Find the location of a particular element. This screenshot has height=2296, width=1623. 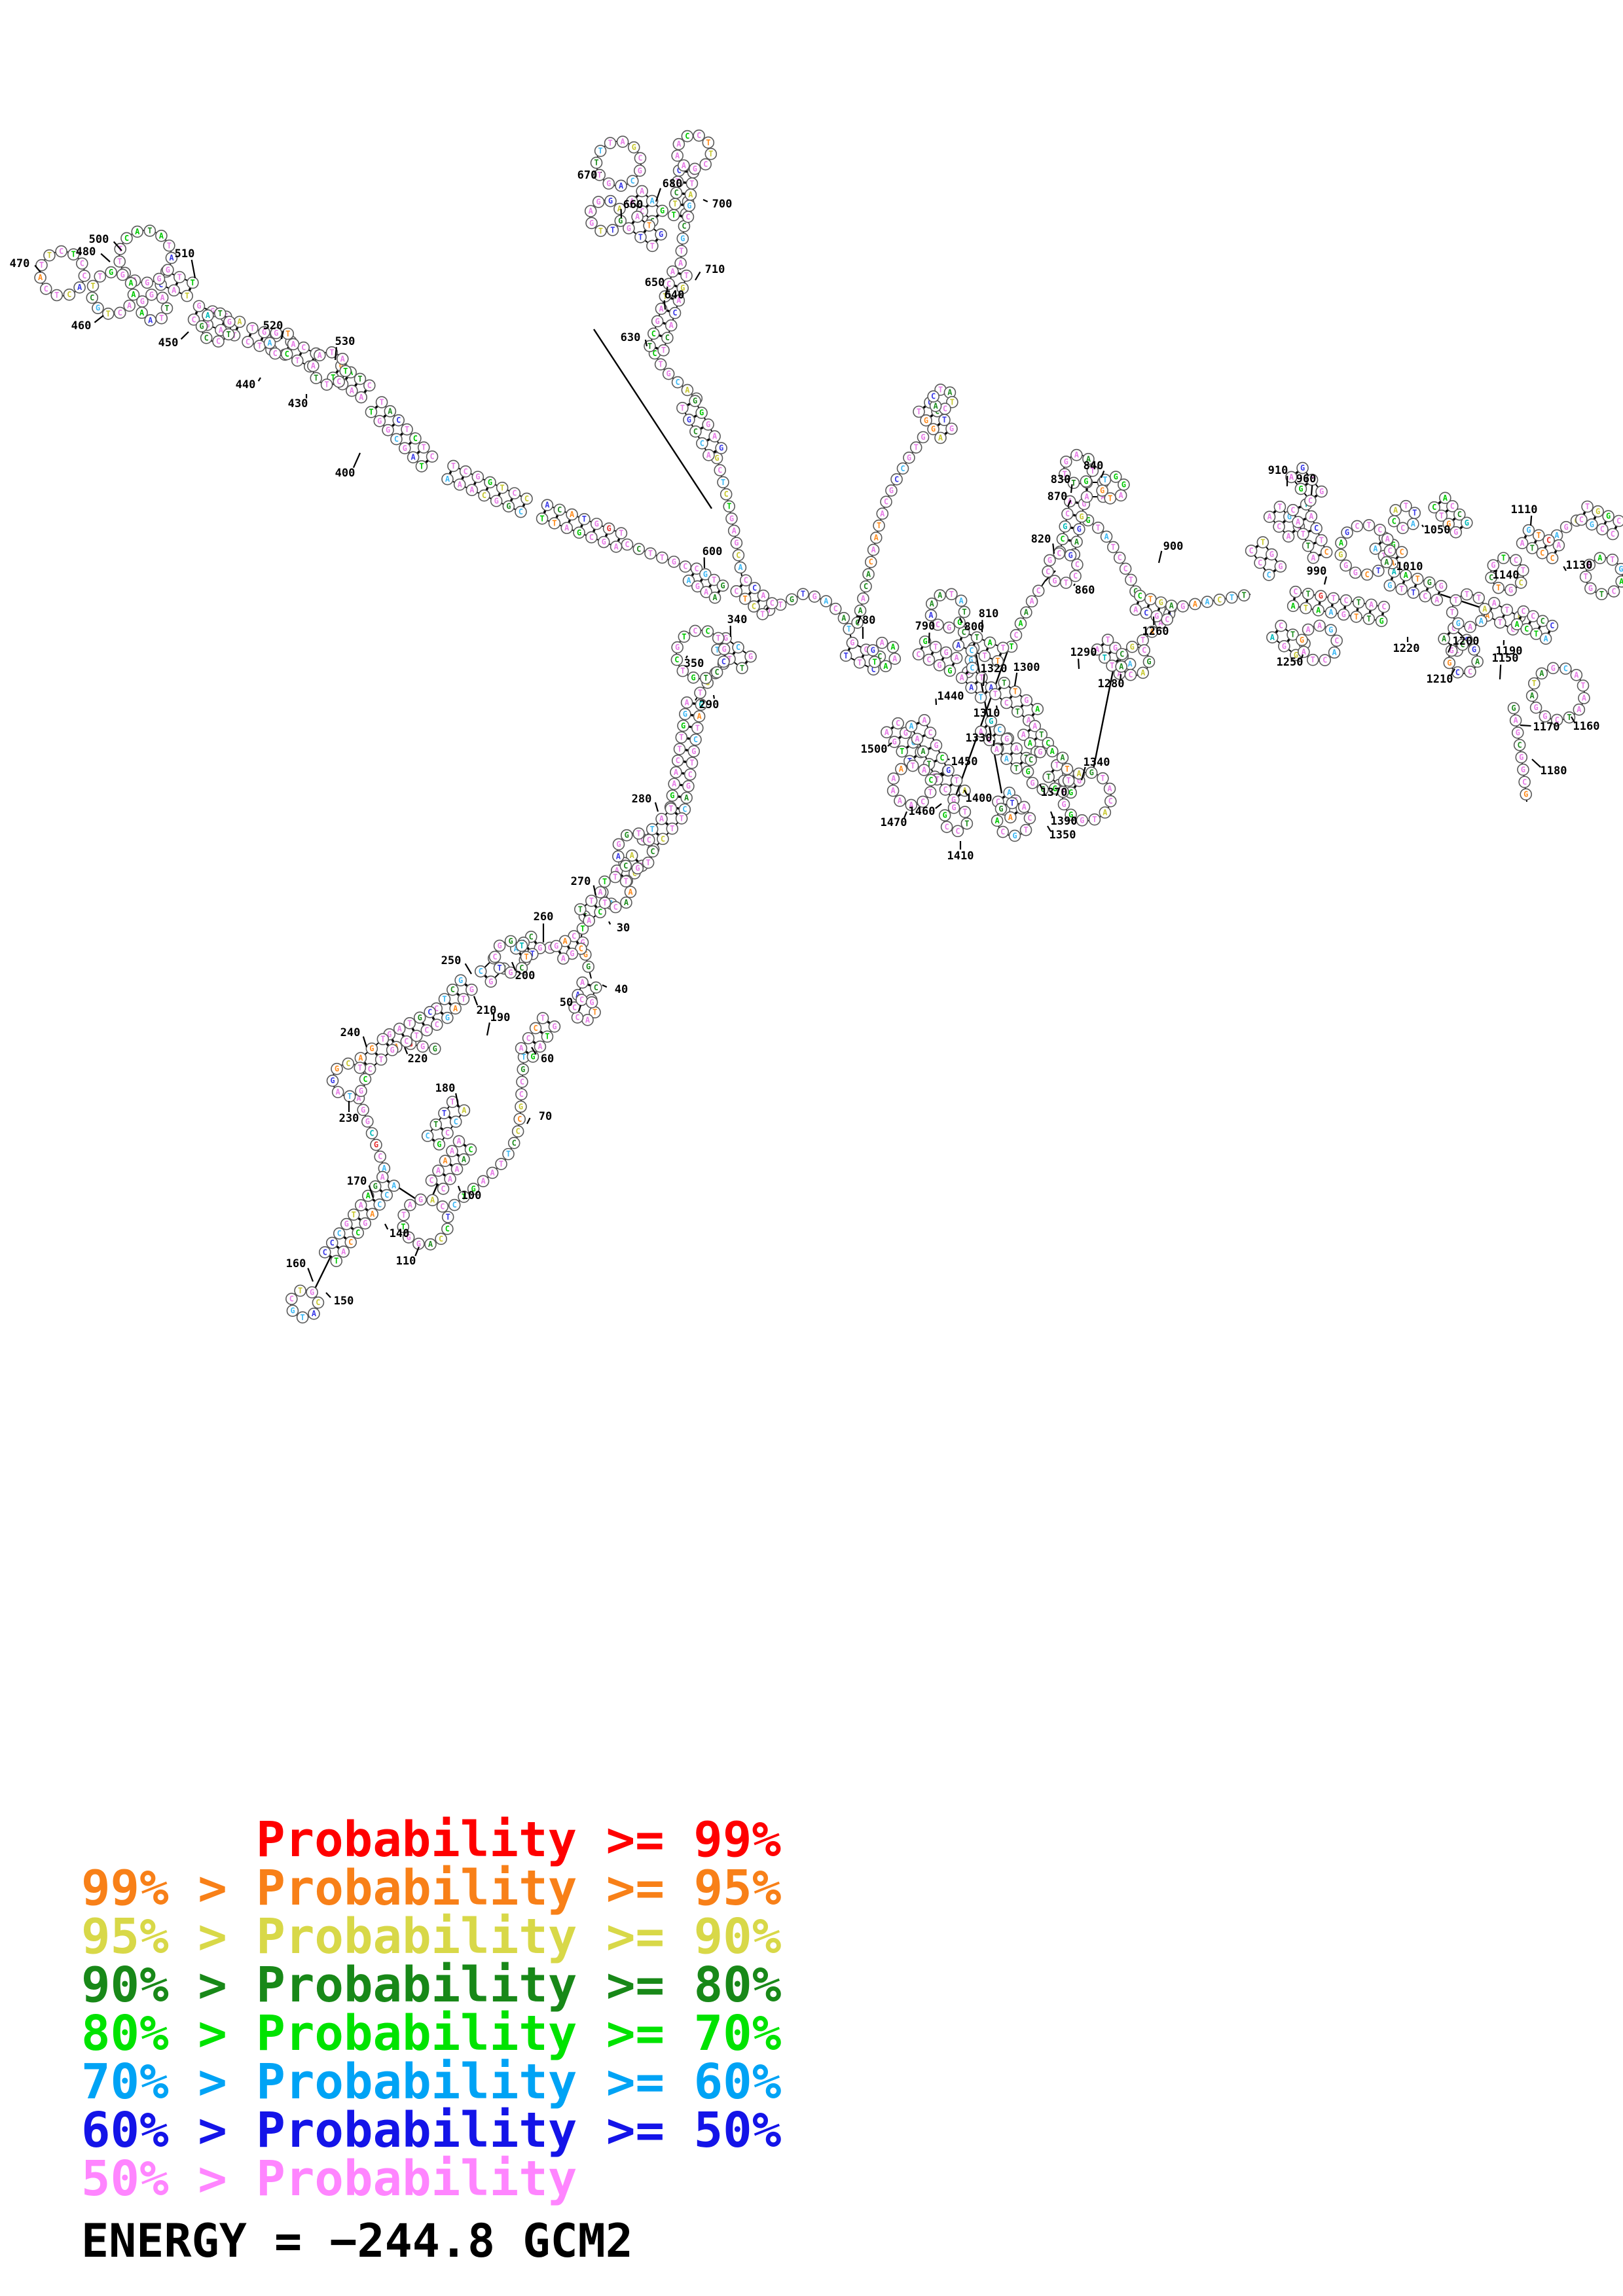

position-label: 250 is located at coordinates (456, 964).